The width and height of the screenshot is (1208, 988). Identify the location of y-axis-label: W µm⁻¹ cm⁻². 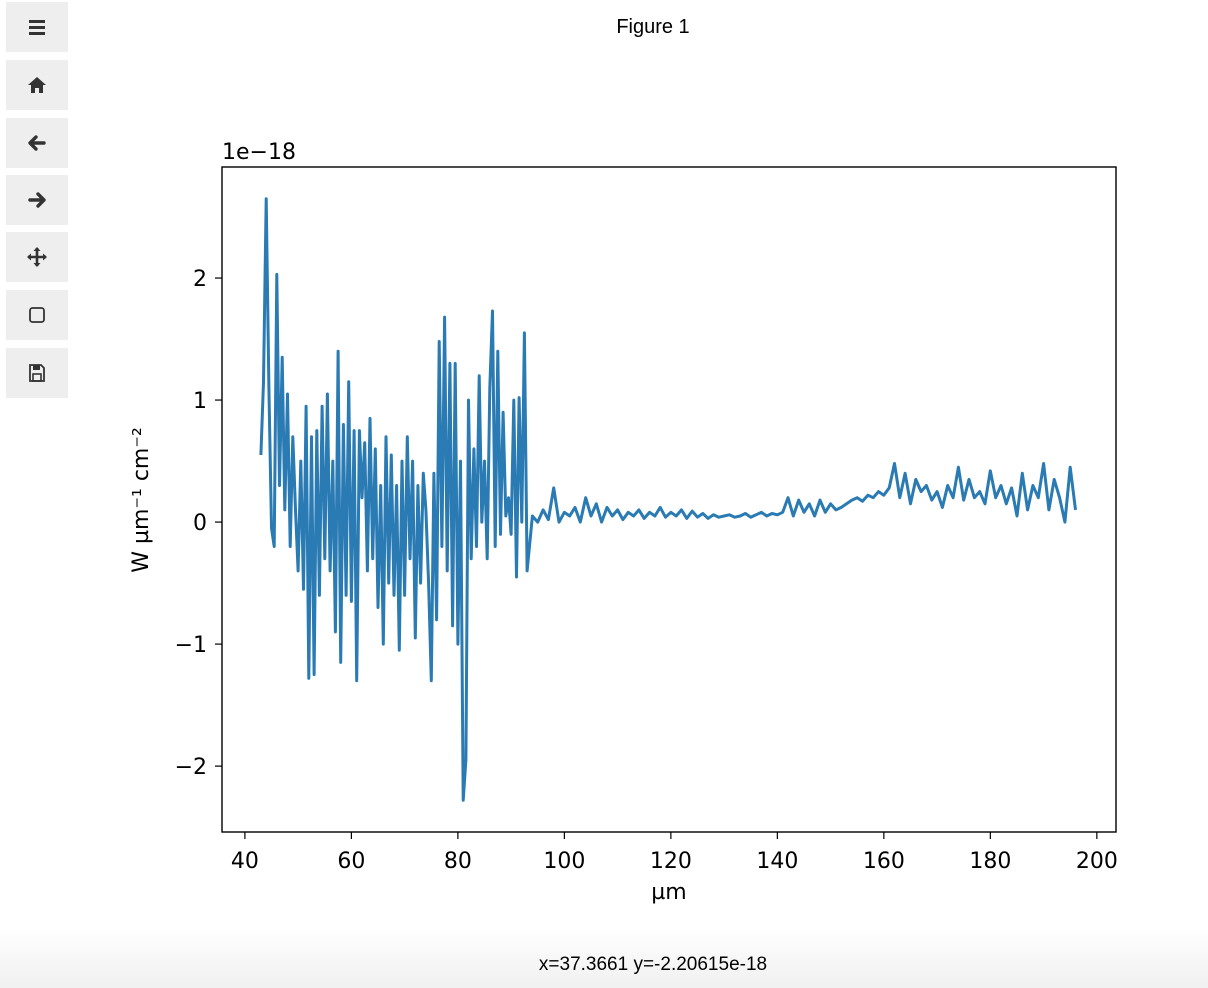
(141, 500).